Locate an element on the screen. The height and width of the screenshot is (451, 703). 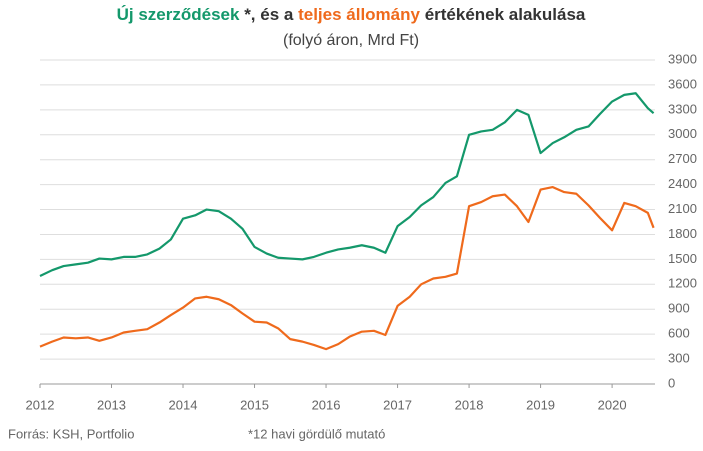
x-tick-label: 2016 is located at coordinates (326, 404).